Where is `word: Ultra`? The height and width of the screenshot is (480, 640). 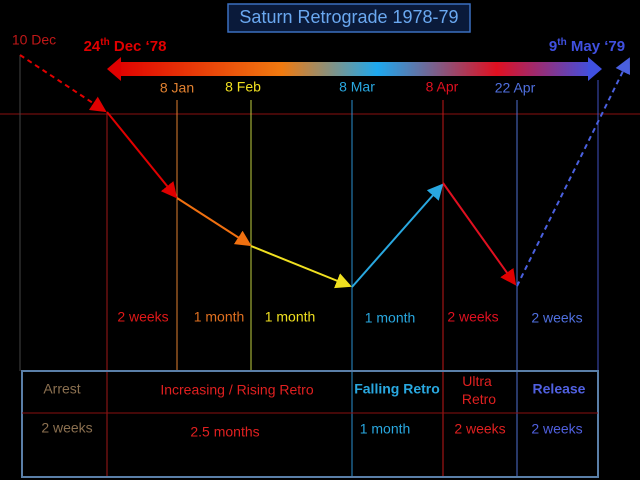
word: Ultra is located at coordinates (477, 381).